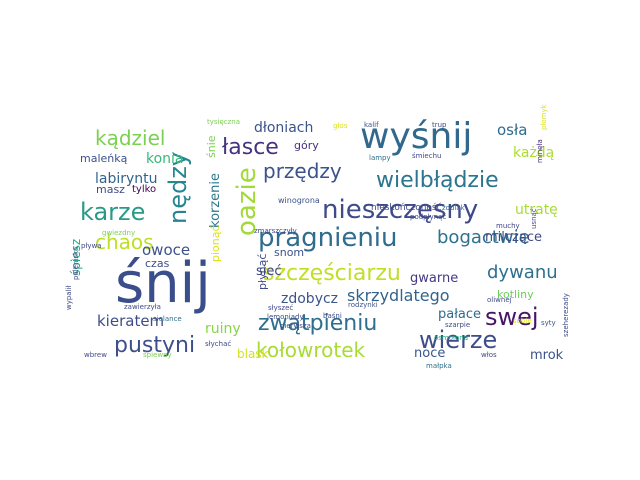 Image resolution: width=640 pixels, height=480 pixels. I want to click on cloud-word: kieratem, so click(130, 321).